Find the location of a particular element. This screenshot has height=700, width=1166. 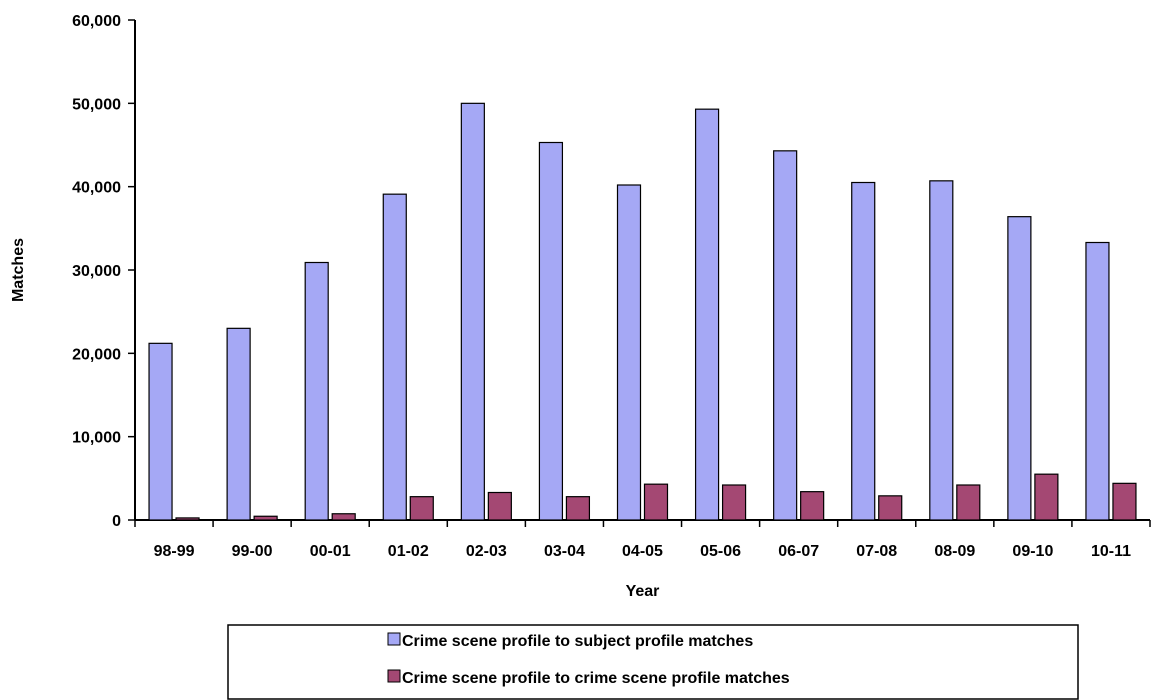

x-tick-label: 09-10 is located at coordinates (1032, 551).